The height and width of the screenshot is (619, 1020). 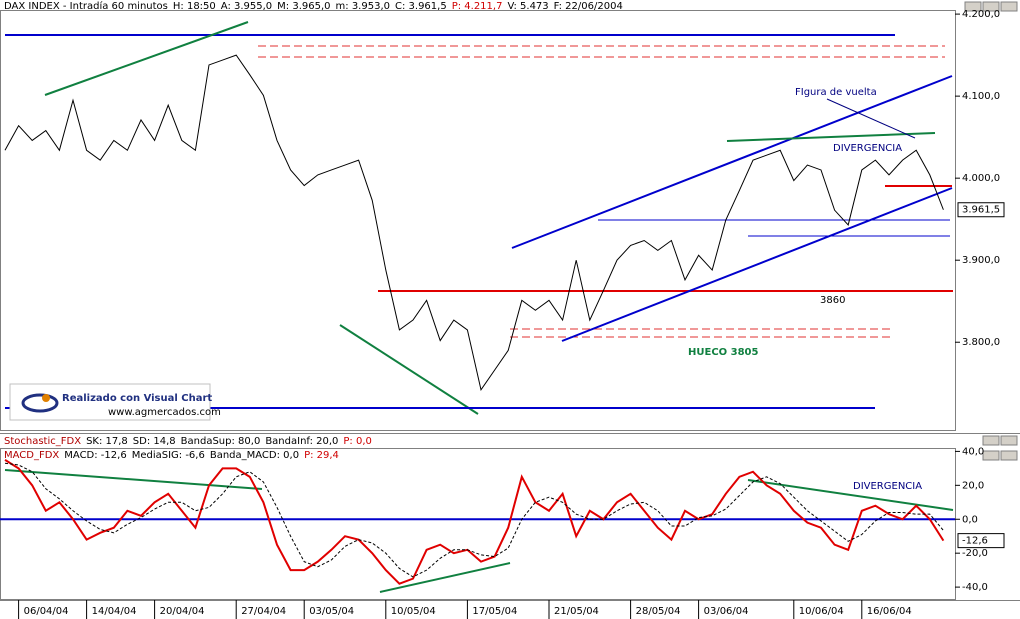 I want to click on annotation: 3860, so click(x=832, y=300).